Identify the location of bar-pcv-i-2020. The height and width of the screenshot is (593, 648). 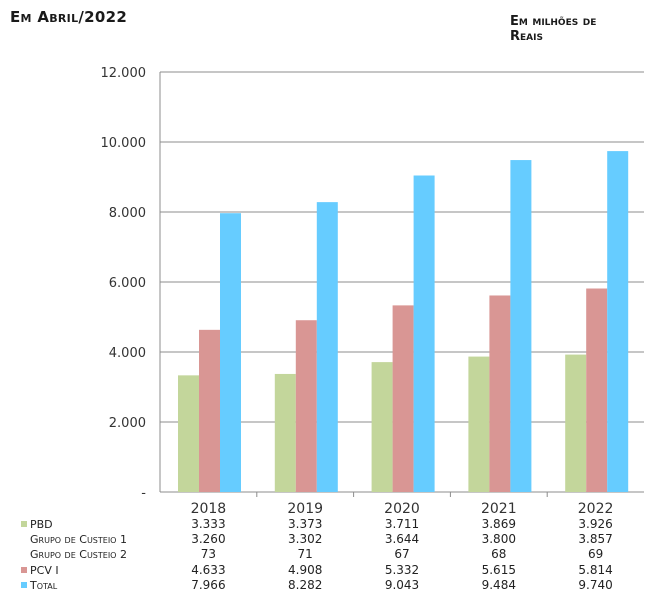
(403, 398).